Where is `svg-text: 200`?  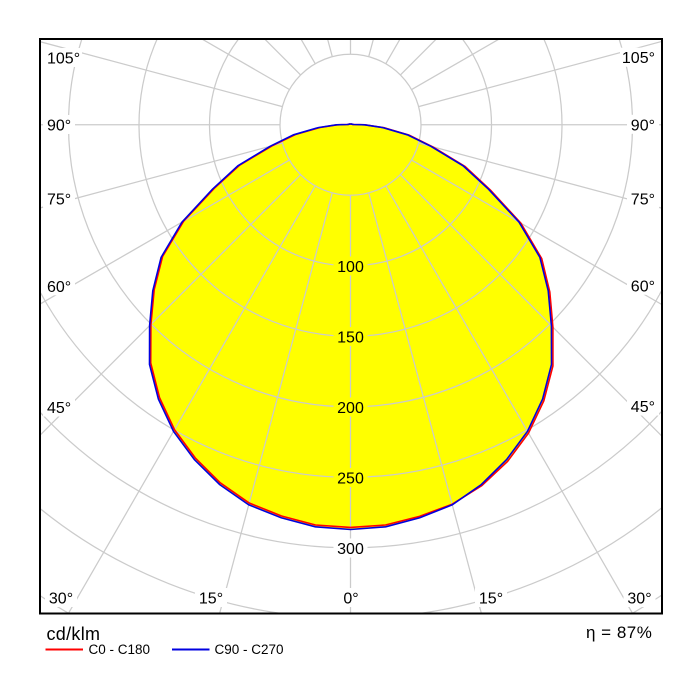 svg-text: 200 is located at coordinates (350, 408).